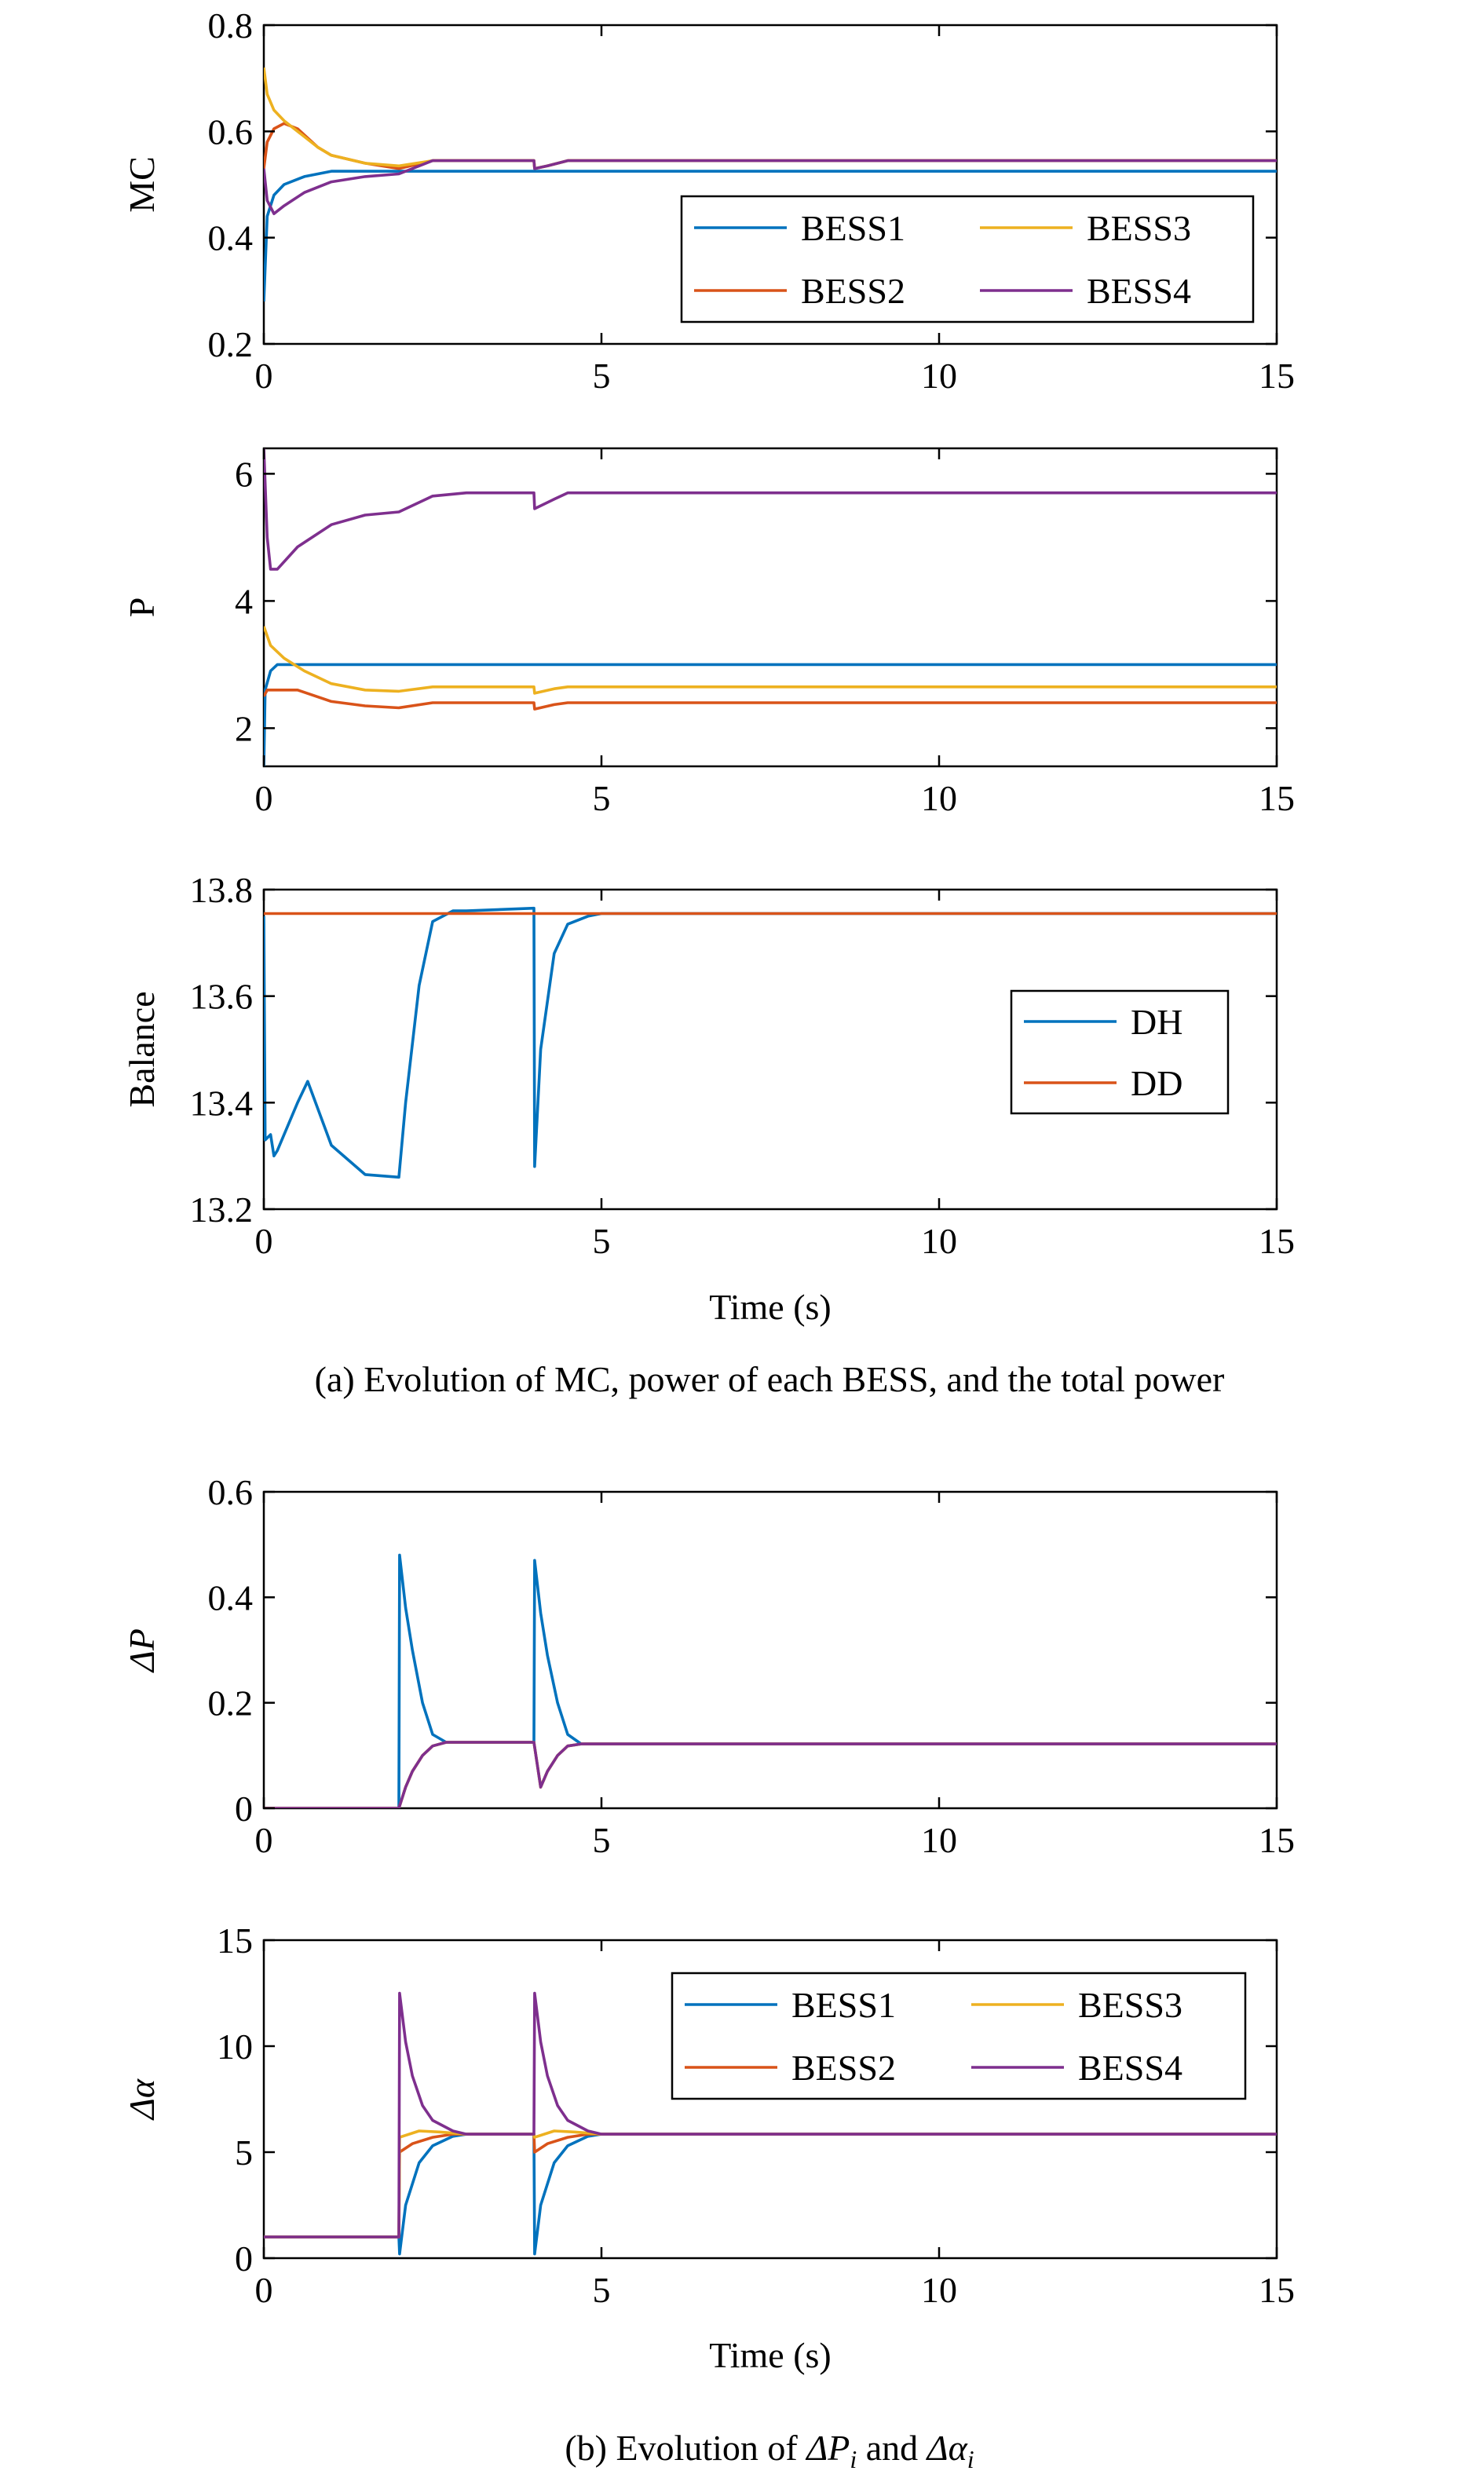  What do you see at coordinates (602, 1840) in the screenshot?
I see `delta_p-xtick-label: 5` at bounding box center [602, 1840].